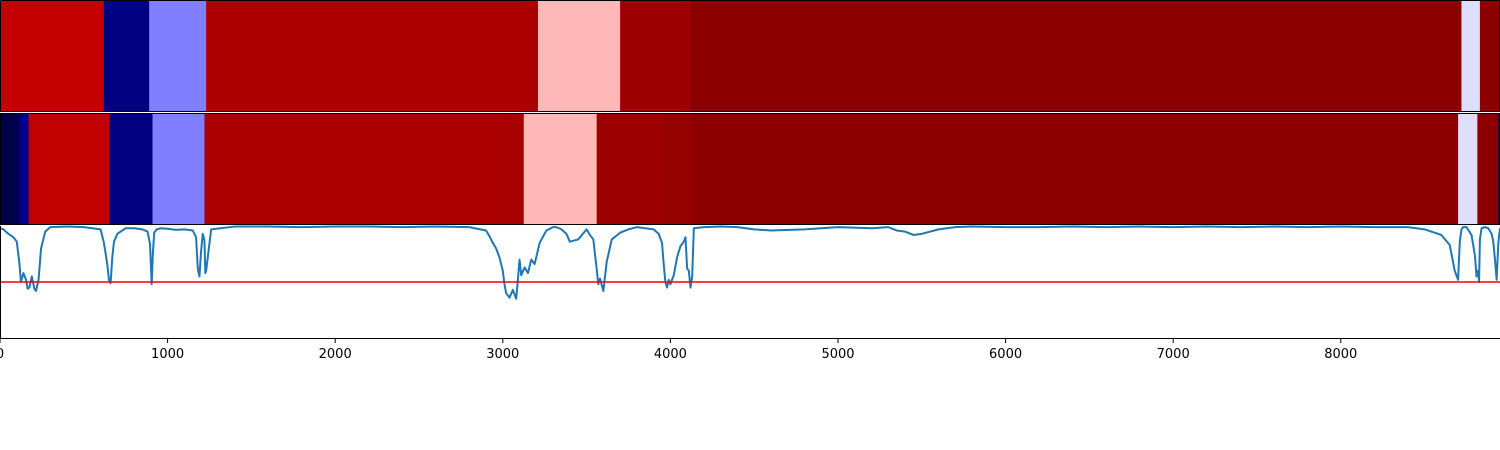 This screenshot has height=450, width=1500. What do you see at coordinates (670, 354) in the screenshot?
I see `x-tick-label: 4000` at bounding box center [670, 354].